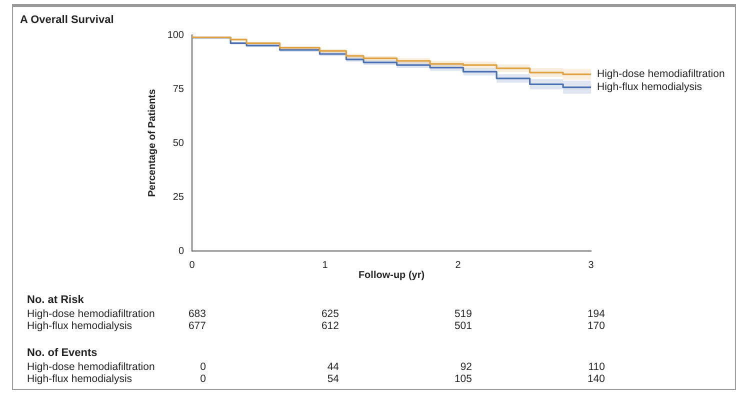  I want to click on text: 54, so click(333, 379).